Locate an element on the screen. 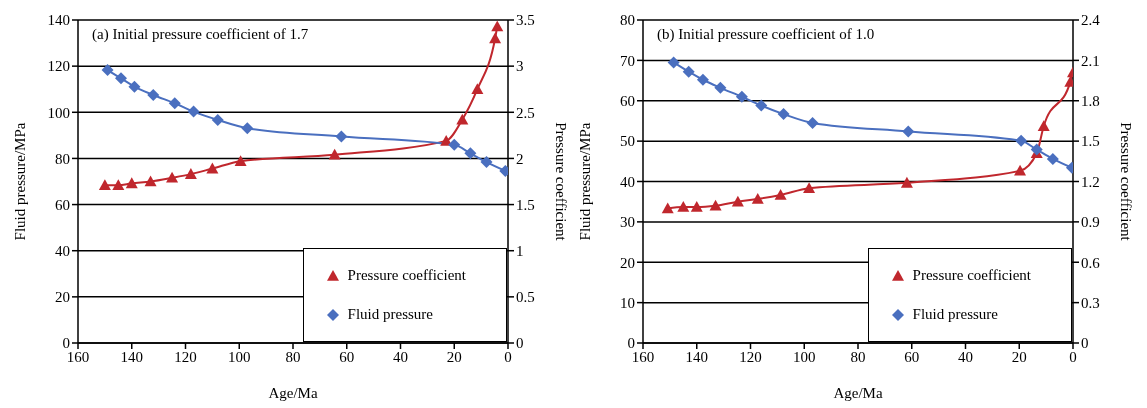  y2-tick-label: 2.1 is located at coordinates (1090, 60).